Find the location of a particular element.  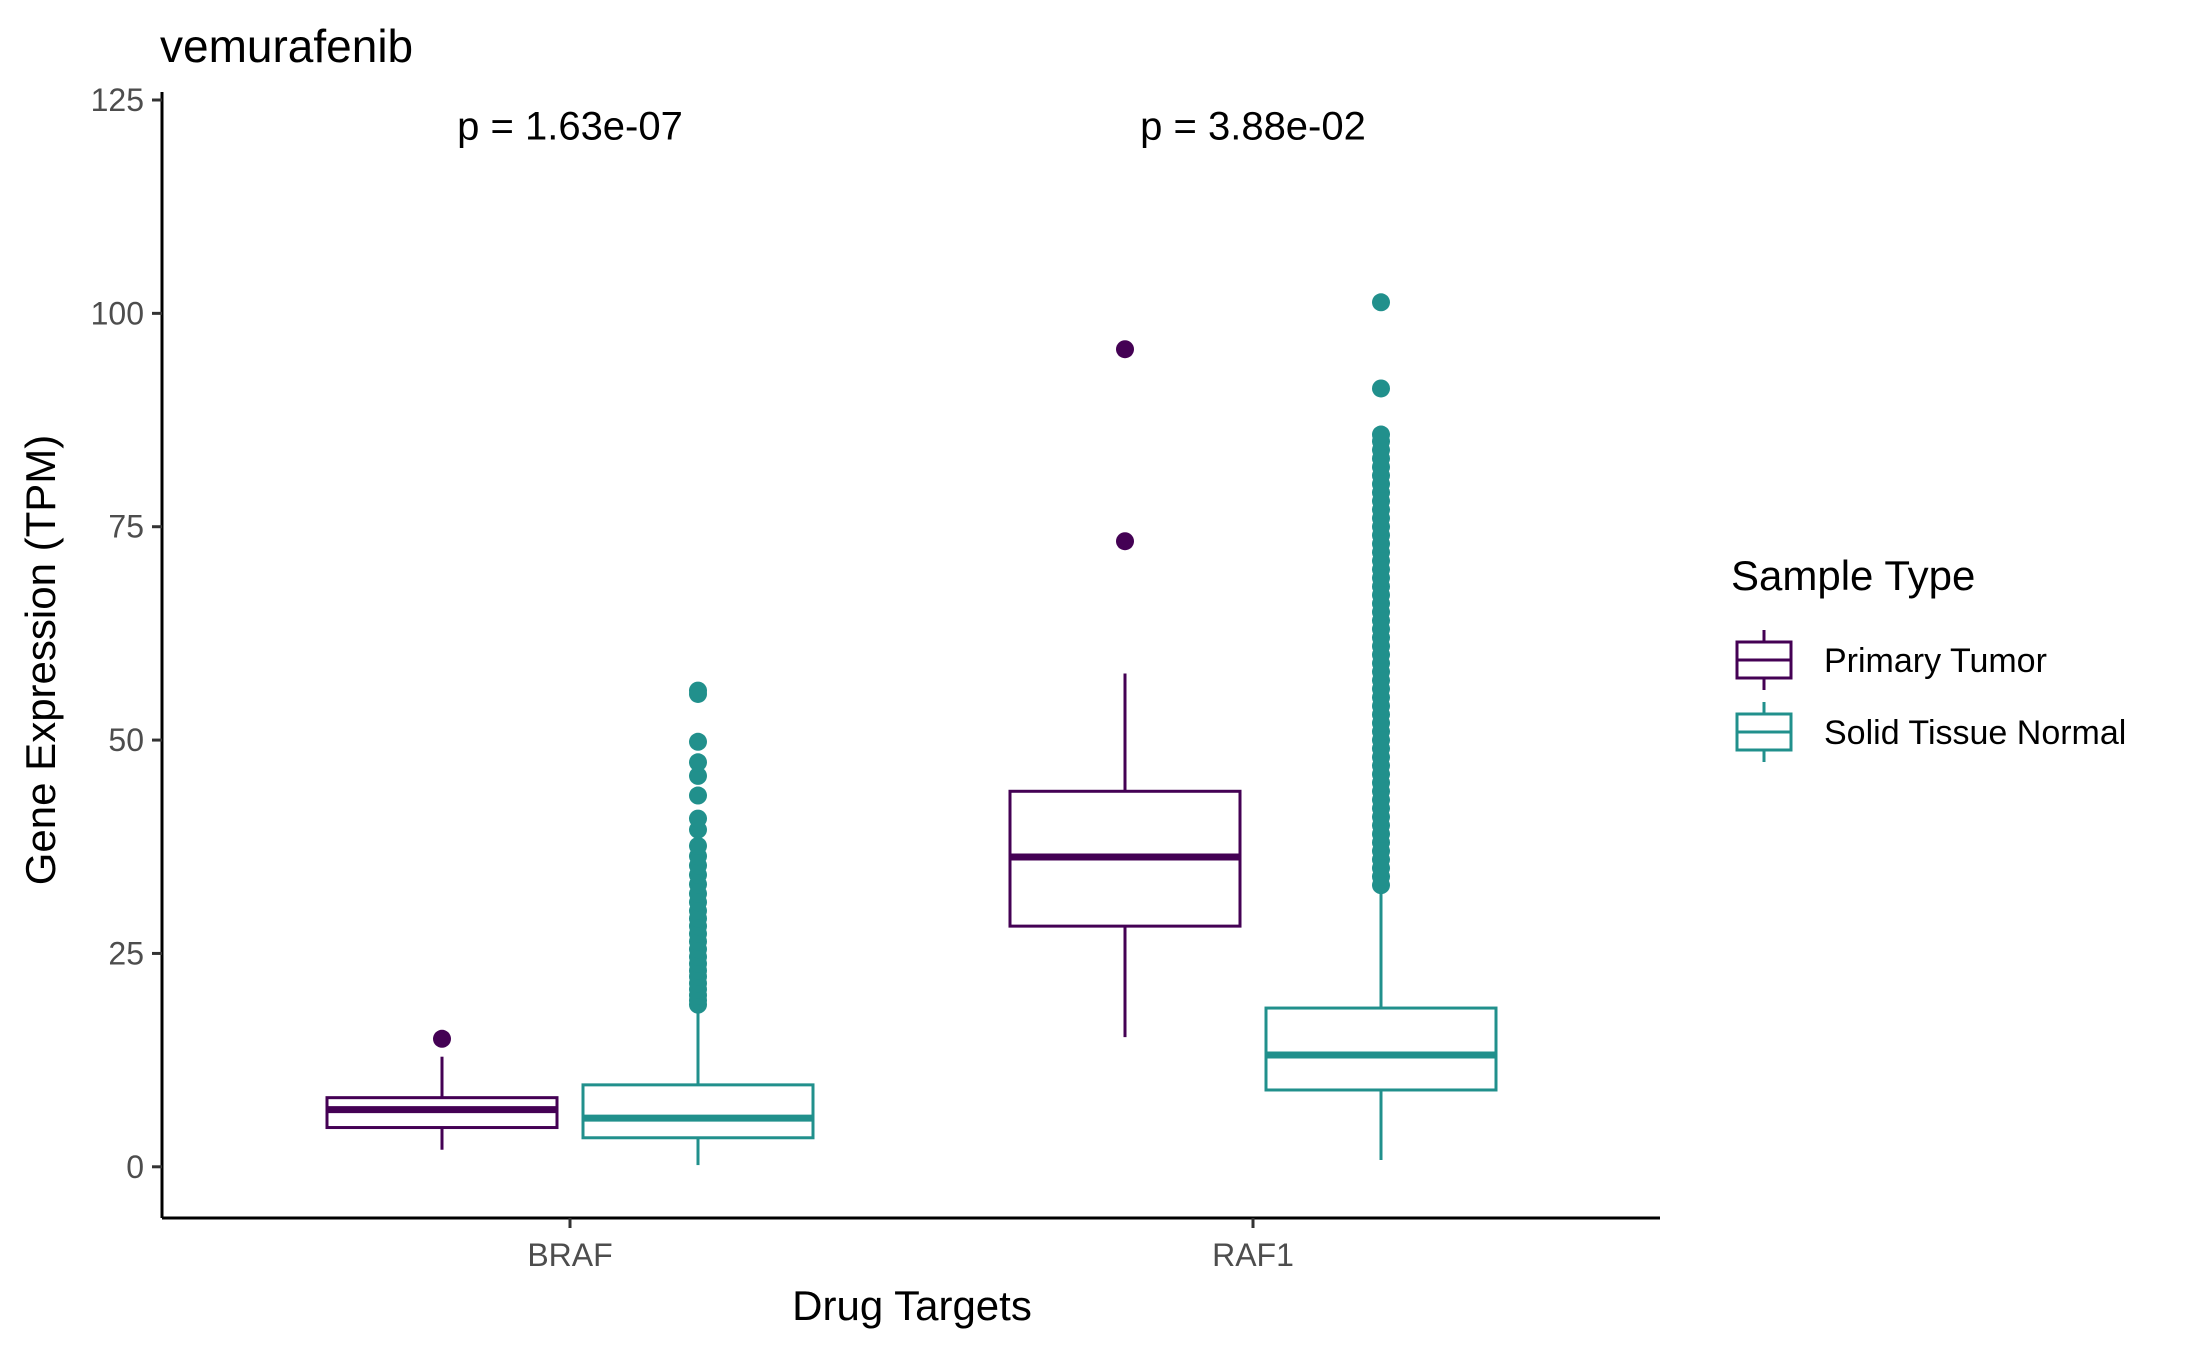

box-braf-solid-tissue-normal is located at coordinates (698, 923).